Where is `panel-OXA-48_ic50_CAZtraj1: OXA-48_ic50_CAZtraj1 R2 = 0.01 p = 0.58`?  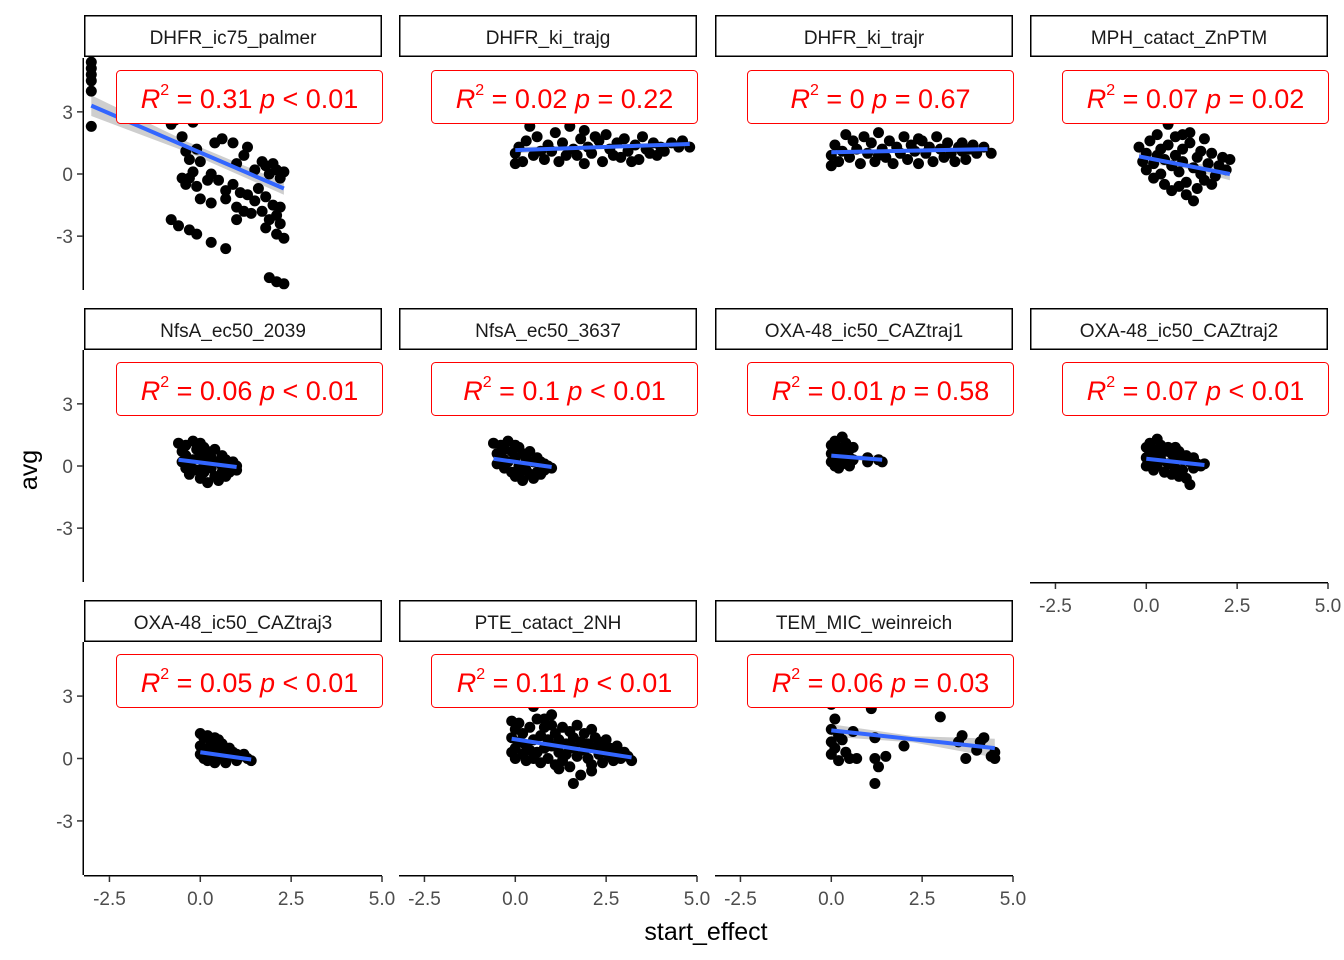 panel-OXA-48_ic50_CAZtraj1: OXA-48_ic50_CAZtraj1 R2 = 0.01 p = 0.58 is located at coordinates (864, 391).